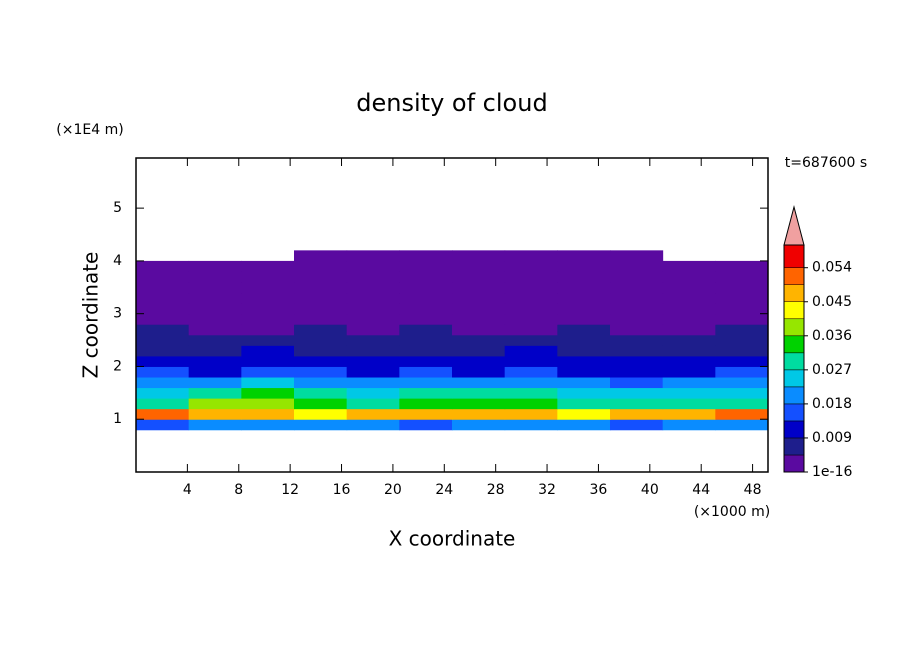  What do you see at coordinates (117, 208) in the screenshot?
I see `y-tick-label: 5` at bounding box center [117, 208].